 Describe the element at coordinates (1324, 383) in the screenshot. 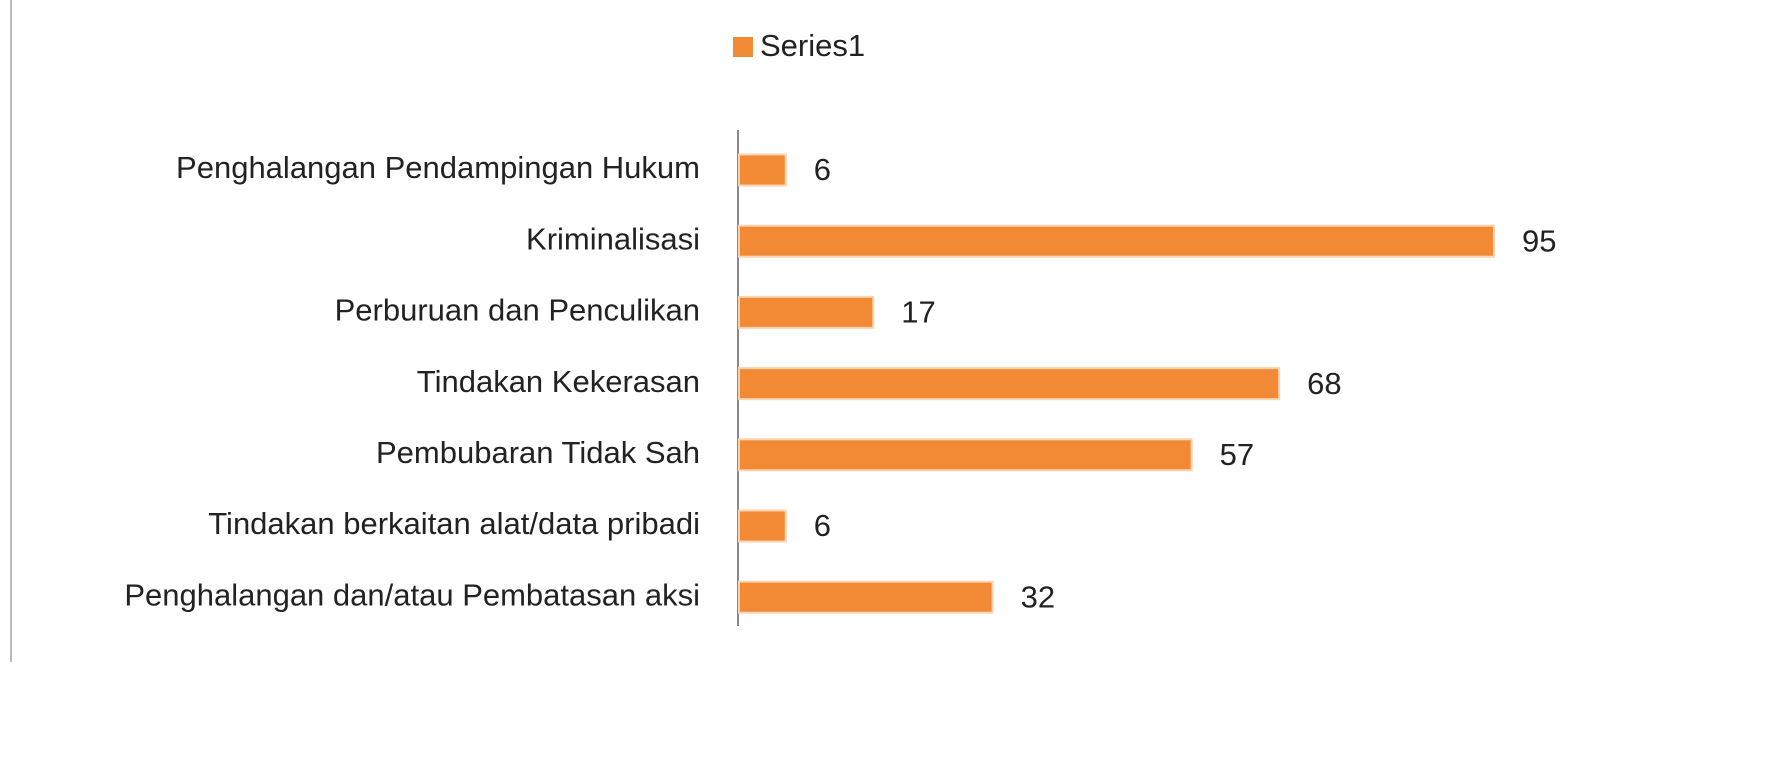

I see `data-label: 68` at that location.